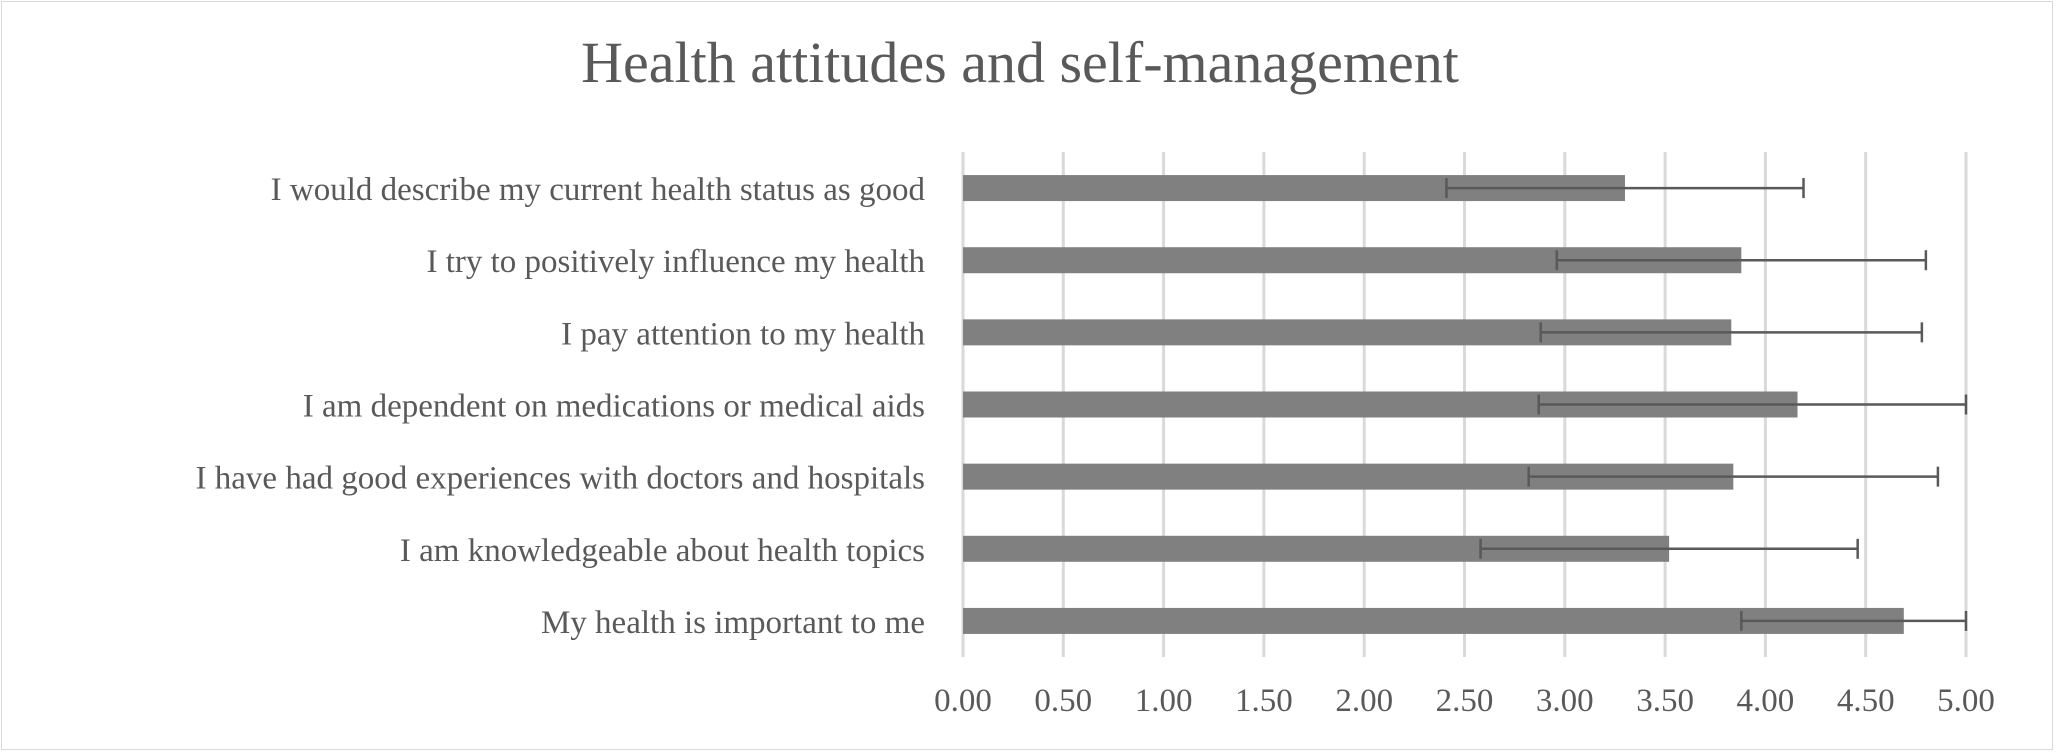 This screenshot has height=753, width=2056. I want to click on x-tick-label: 1.50, so click(1264, 701).